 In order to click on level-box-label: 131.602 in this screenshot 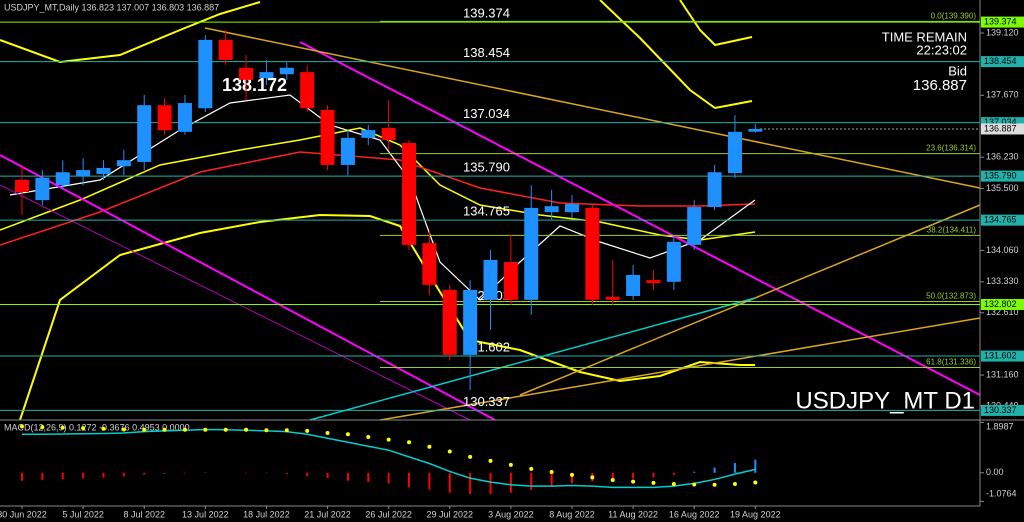, I will do `click(1000, 355)`.